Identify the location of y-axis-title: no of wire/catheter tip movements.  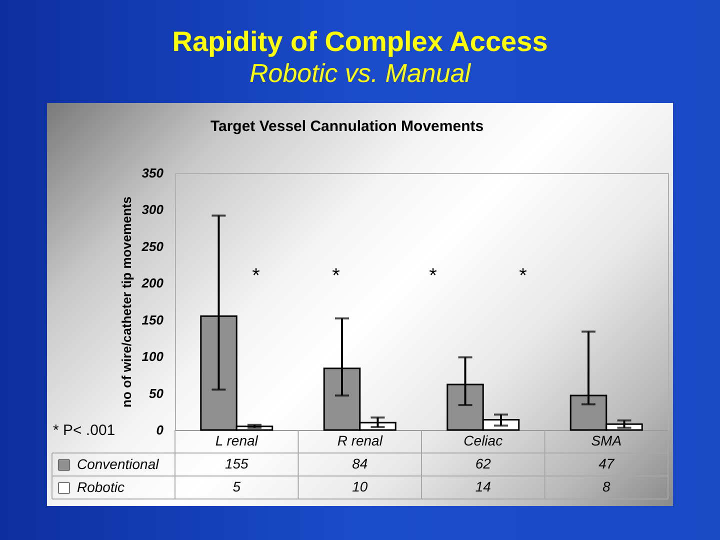
(126, 302).